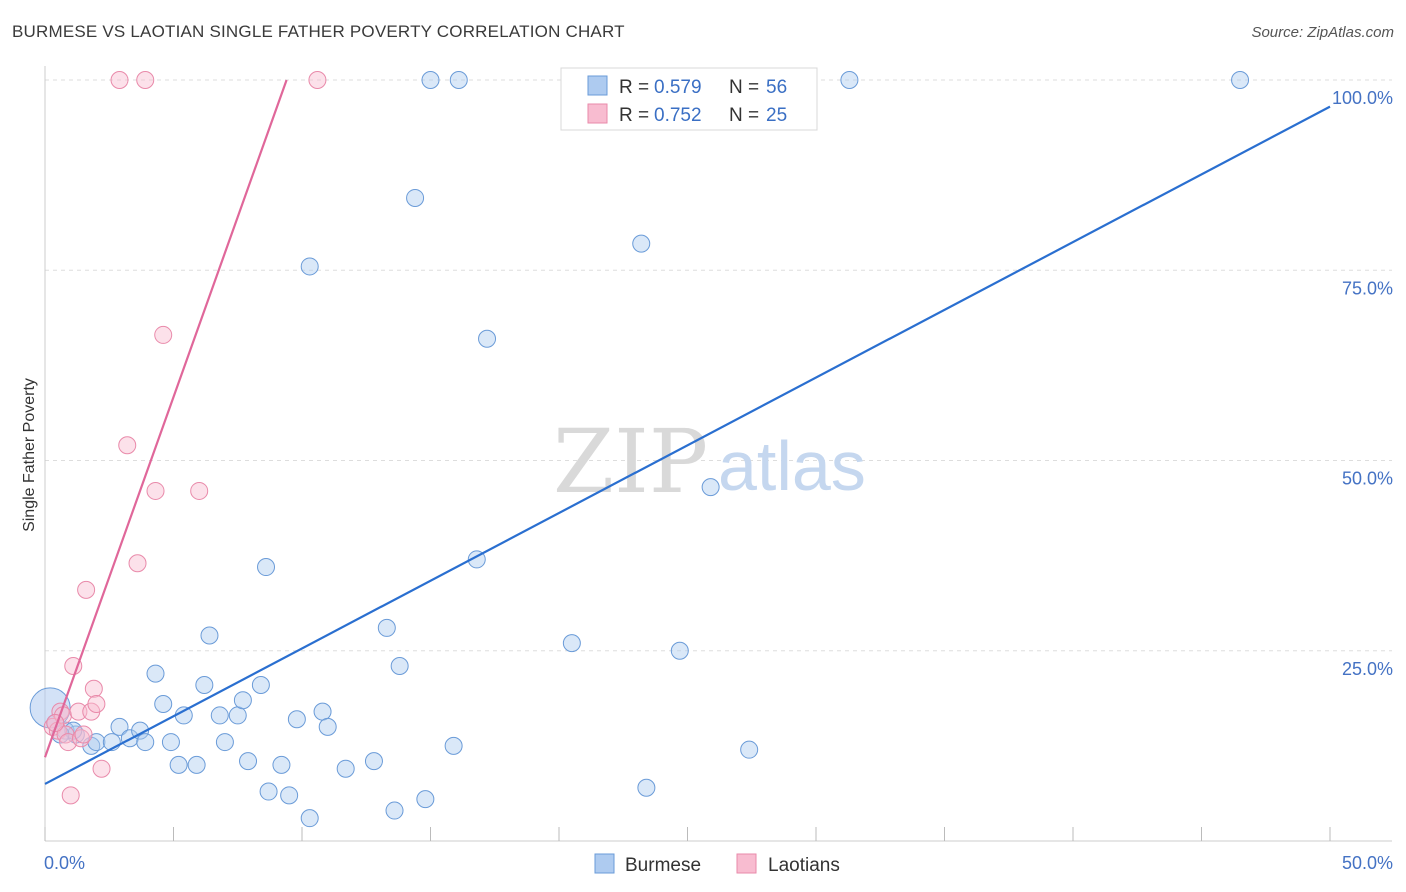  What do you see at coordinates (630, 461) in the screenshot?
I see `watermark-zip: ZIP` at bounding box center [630, 461].